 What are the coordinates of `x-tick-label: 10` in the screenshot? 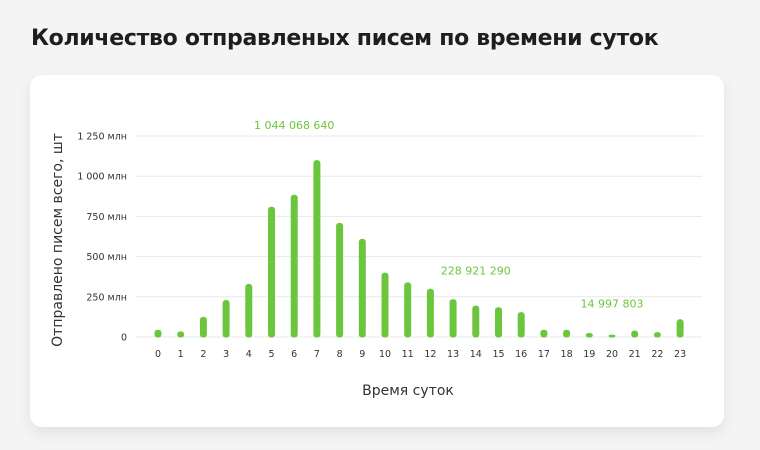 It's located at (385, 354).